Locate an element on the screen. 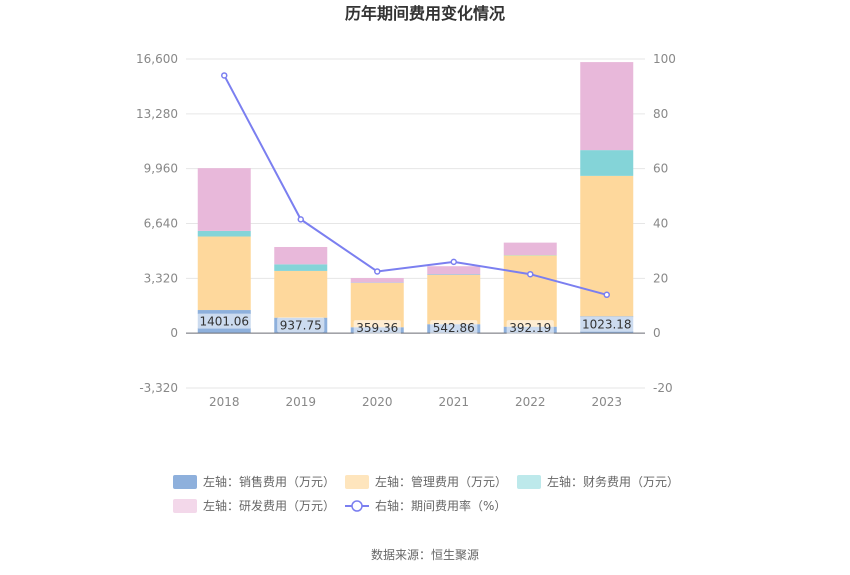 The image size is (850, 575). data-label: 392.19 is located at coordinates (530, 328).